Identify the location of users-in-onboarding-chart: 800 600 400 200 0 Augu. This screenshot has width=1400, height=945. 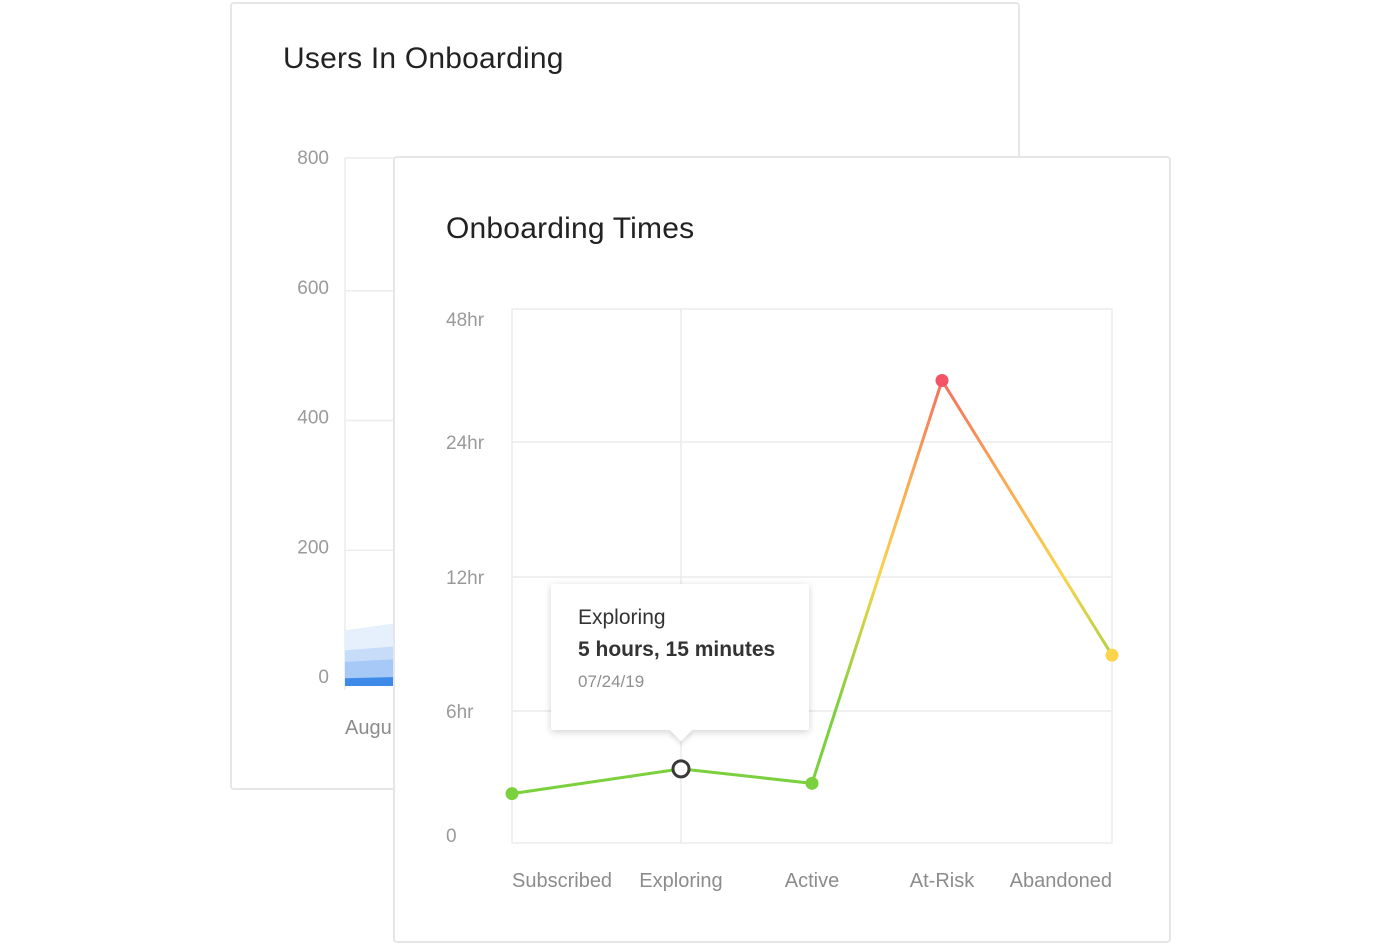
(349, 443).